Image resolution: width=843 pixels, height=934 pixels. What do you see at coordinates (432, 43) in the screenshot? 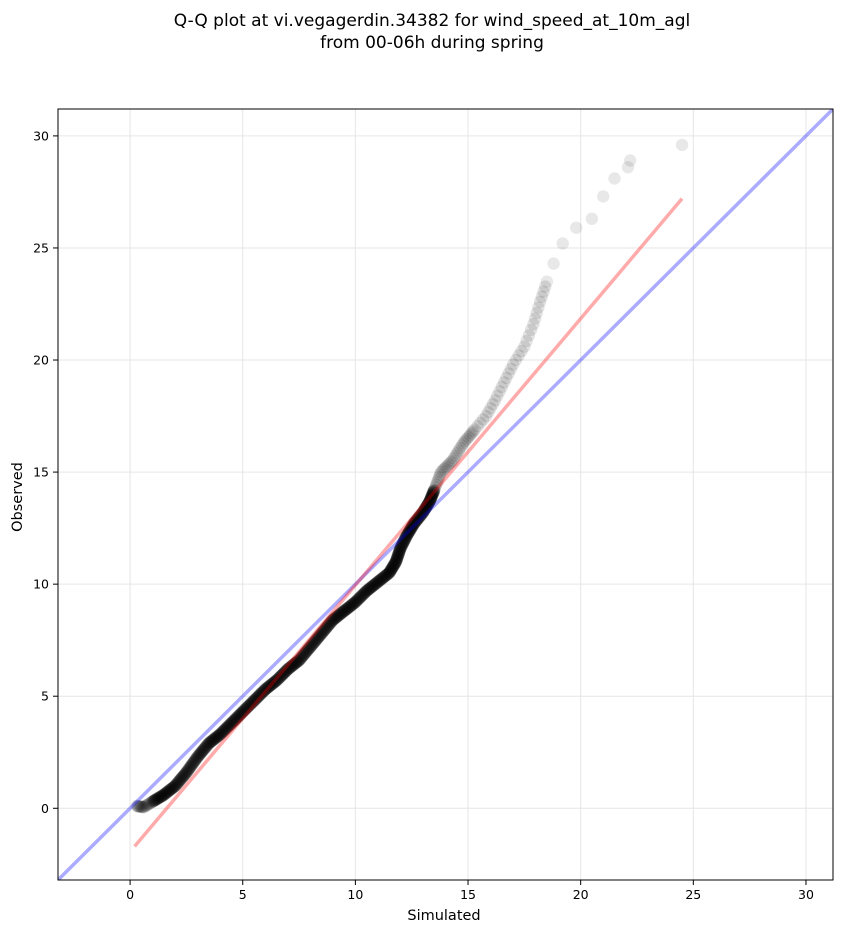
I see `chart-subtitle: from 00-06h during spring` at bounding box center [432, 43].